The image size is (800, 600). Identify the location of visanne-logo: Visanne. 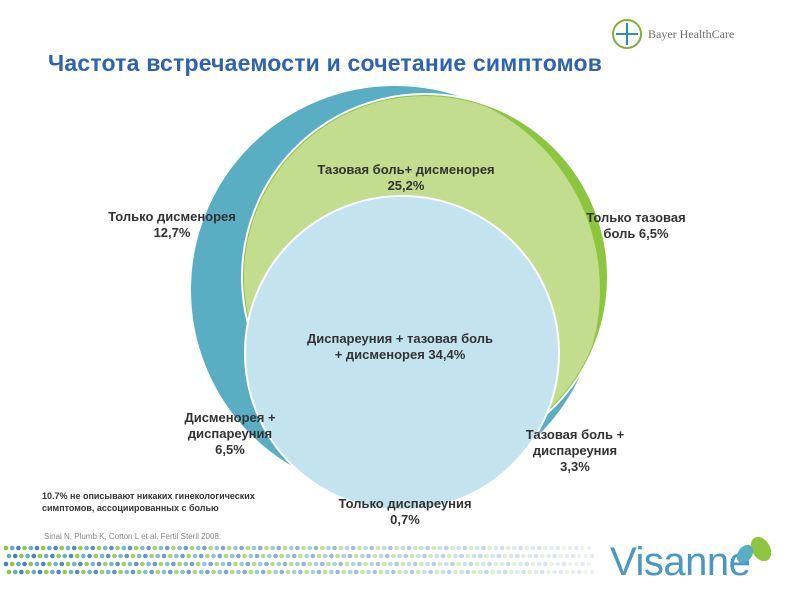
(680, 562).